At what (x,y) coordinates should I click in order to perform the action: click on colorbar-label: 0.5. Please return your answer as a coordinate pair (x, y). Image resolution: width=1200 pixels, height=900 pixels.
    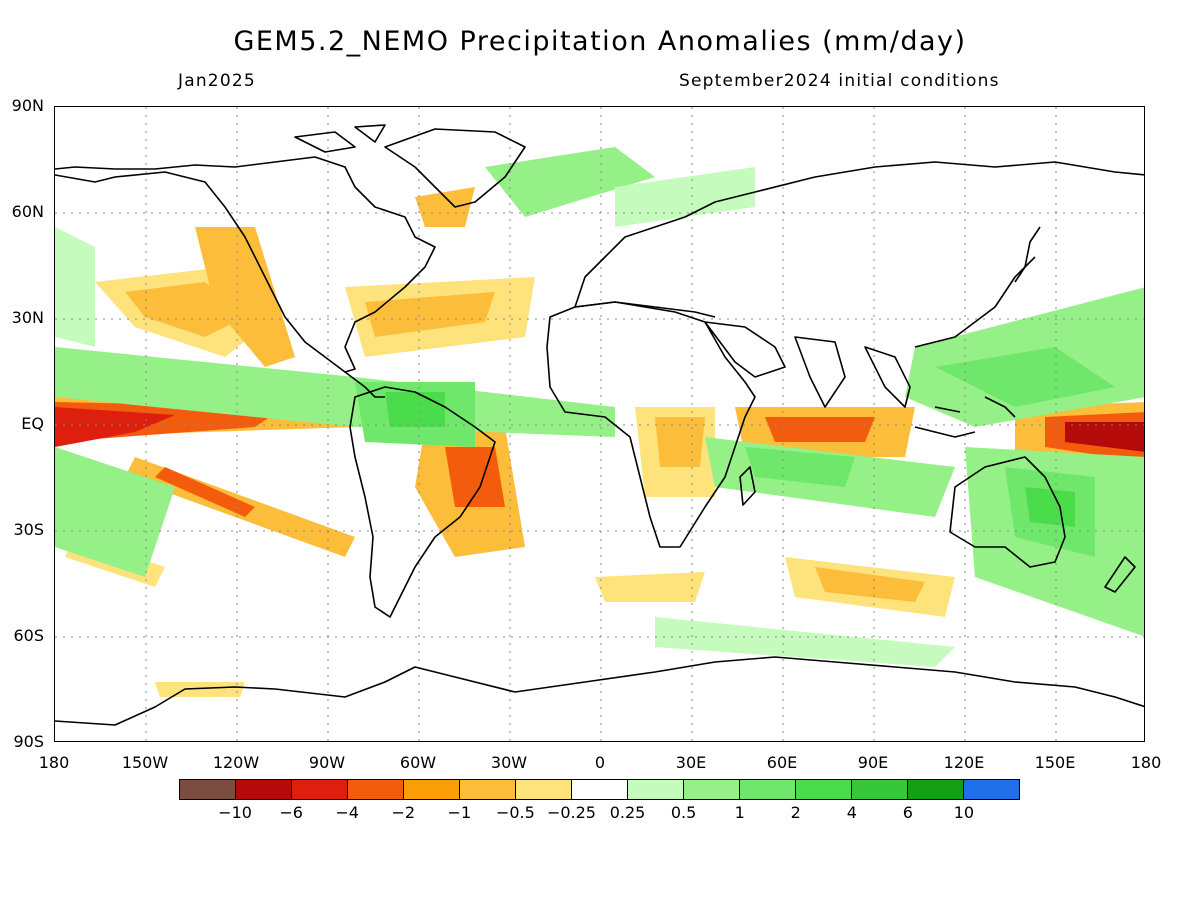
    Looking at the image, I should click on (683, 812).